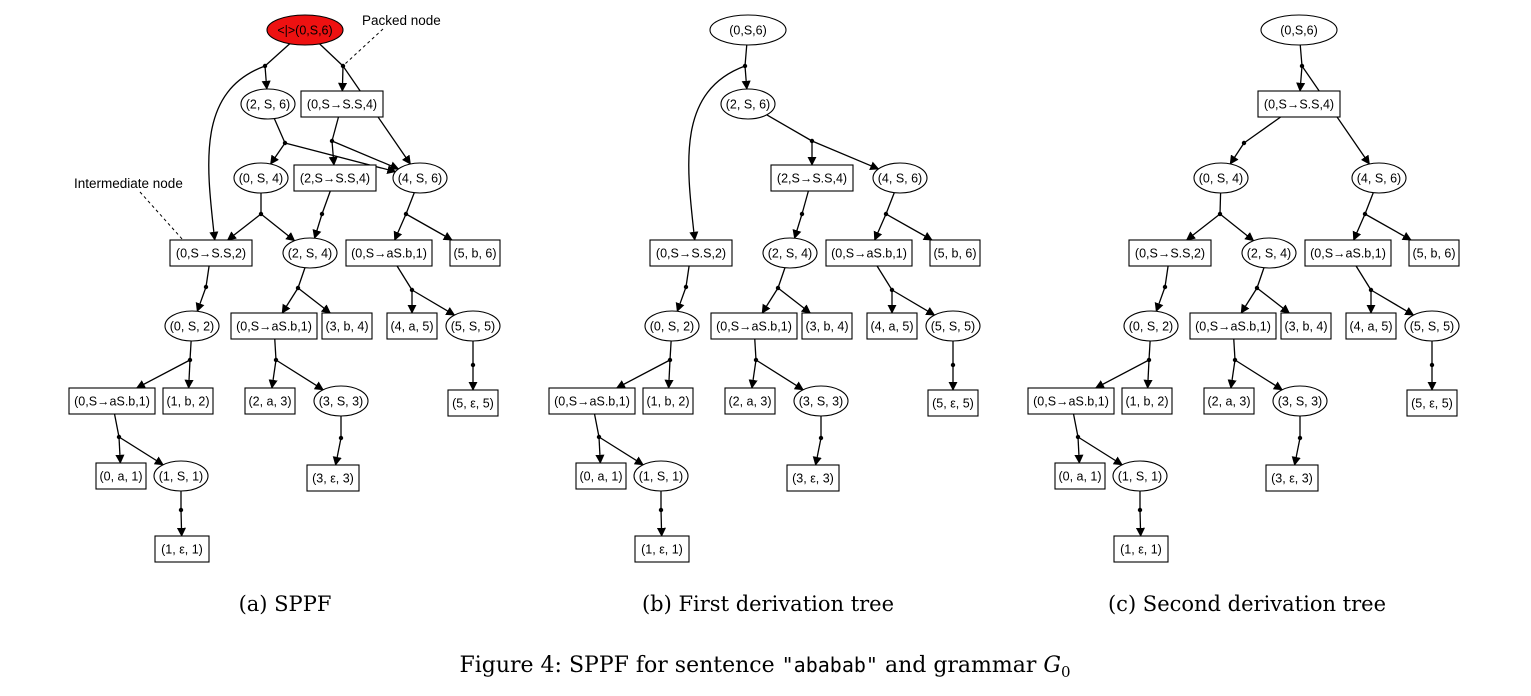 Image resolution: width=1531 pixels, height=696 pixels. I want to click on node-n5S5-ellipse, so click(1432, 326).